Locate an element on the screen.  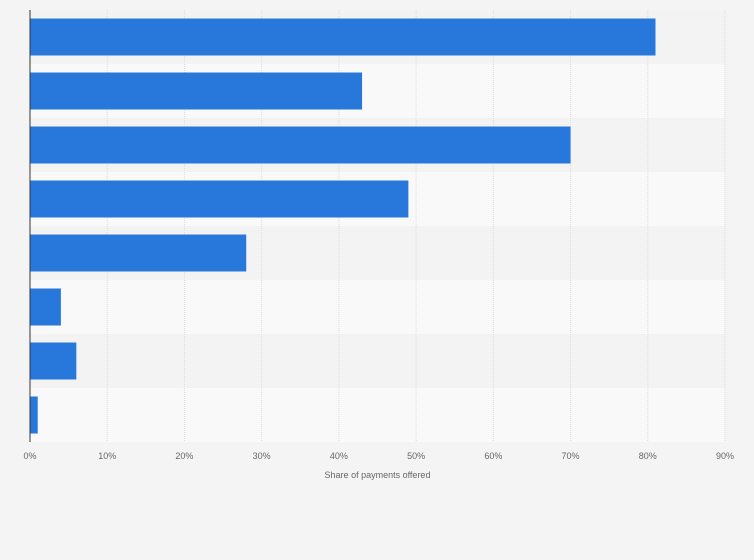
x-tick-label: 50% is located at coordinates (416, 456).